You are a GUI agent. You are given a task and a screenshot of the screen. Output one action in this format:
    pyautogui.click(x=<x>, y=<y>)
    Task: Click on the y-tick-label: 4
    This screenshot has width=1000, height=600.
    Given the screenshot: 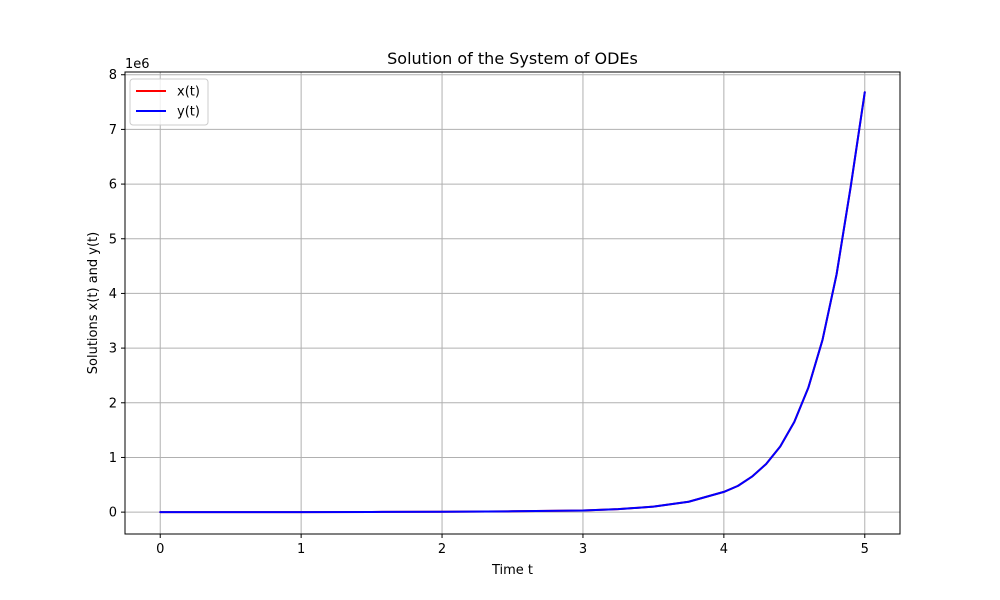 What is the action you would take?
    pyautogui.click(x=113, y=294)
    